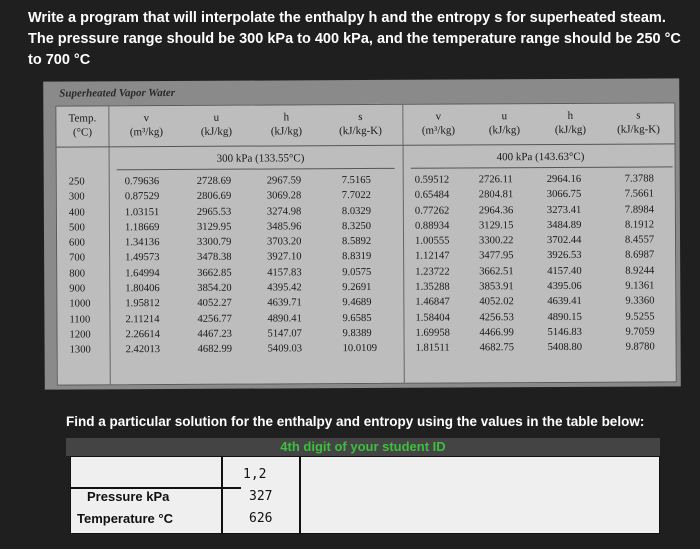 Image resolution: width=700 pixels, height=549 pixels. What do you see at coordinates (564, 241) in the screenshot?
I see `table-cell: 3702.44` at bounding box center [564, 241].